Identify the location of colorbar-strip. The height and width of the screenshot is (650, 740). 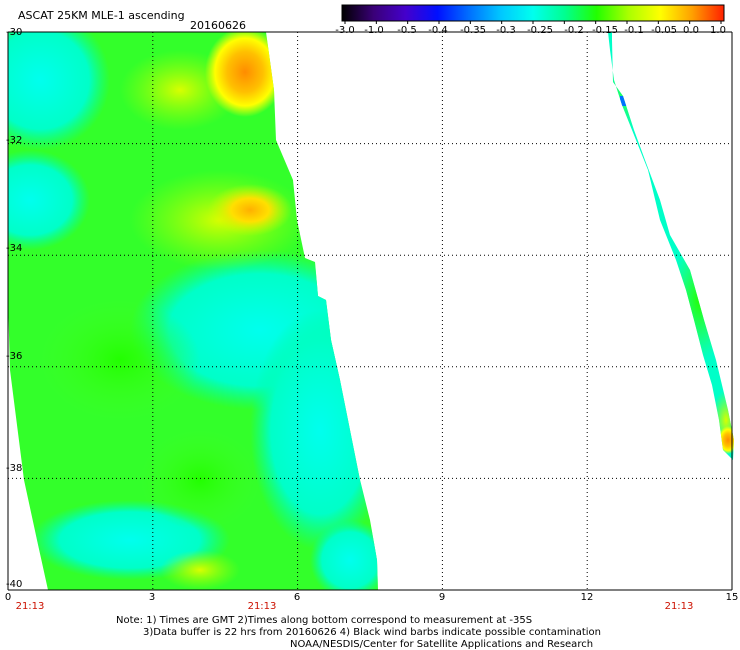
(533, 13).